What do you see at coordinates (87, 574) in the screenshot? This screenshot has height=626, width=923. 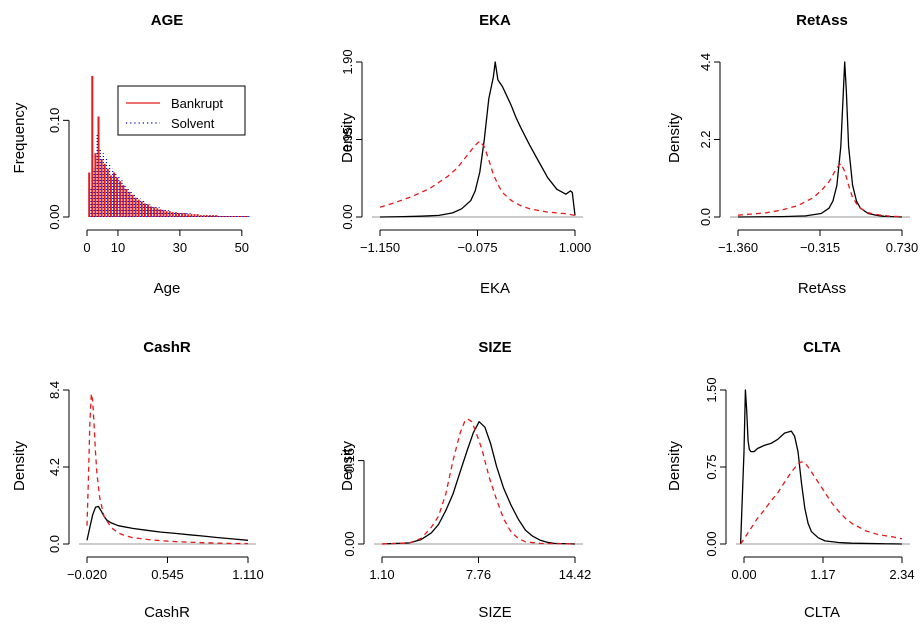 I see `x-tick-label: −0.020` at bounding box center [87, 574].